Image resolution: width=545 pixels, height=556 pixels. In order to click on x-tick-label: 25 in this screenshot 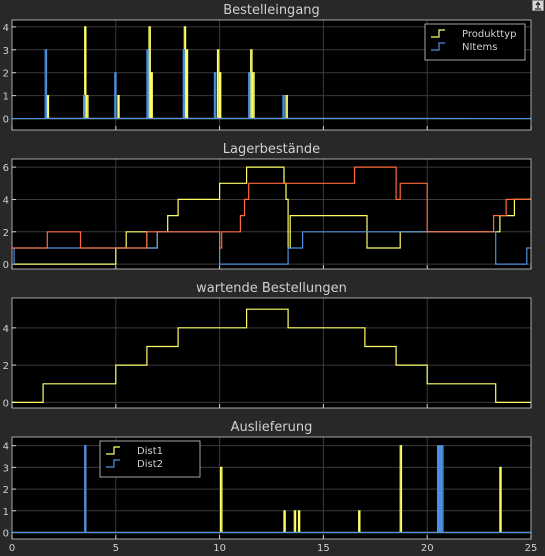, I will do `click(531, 548)`.